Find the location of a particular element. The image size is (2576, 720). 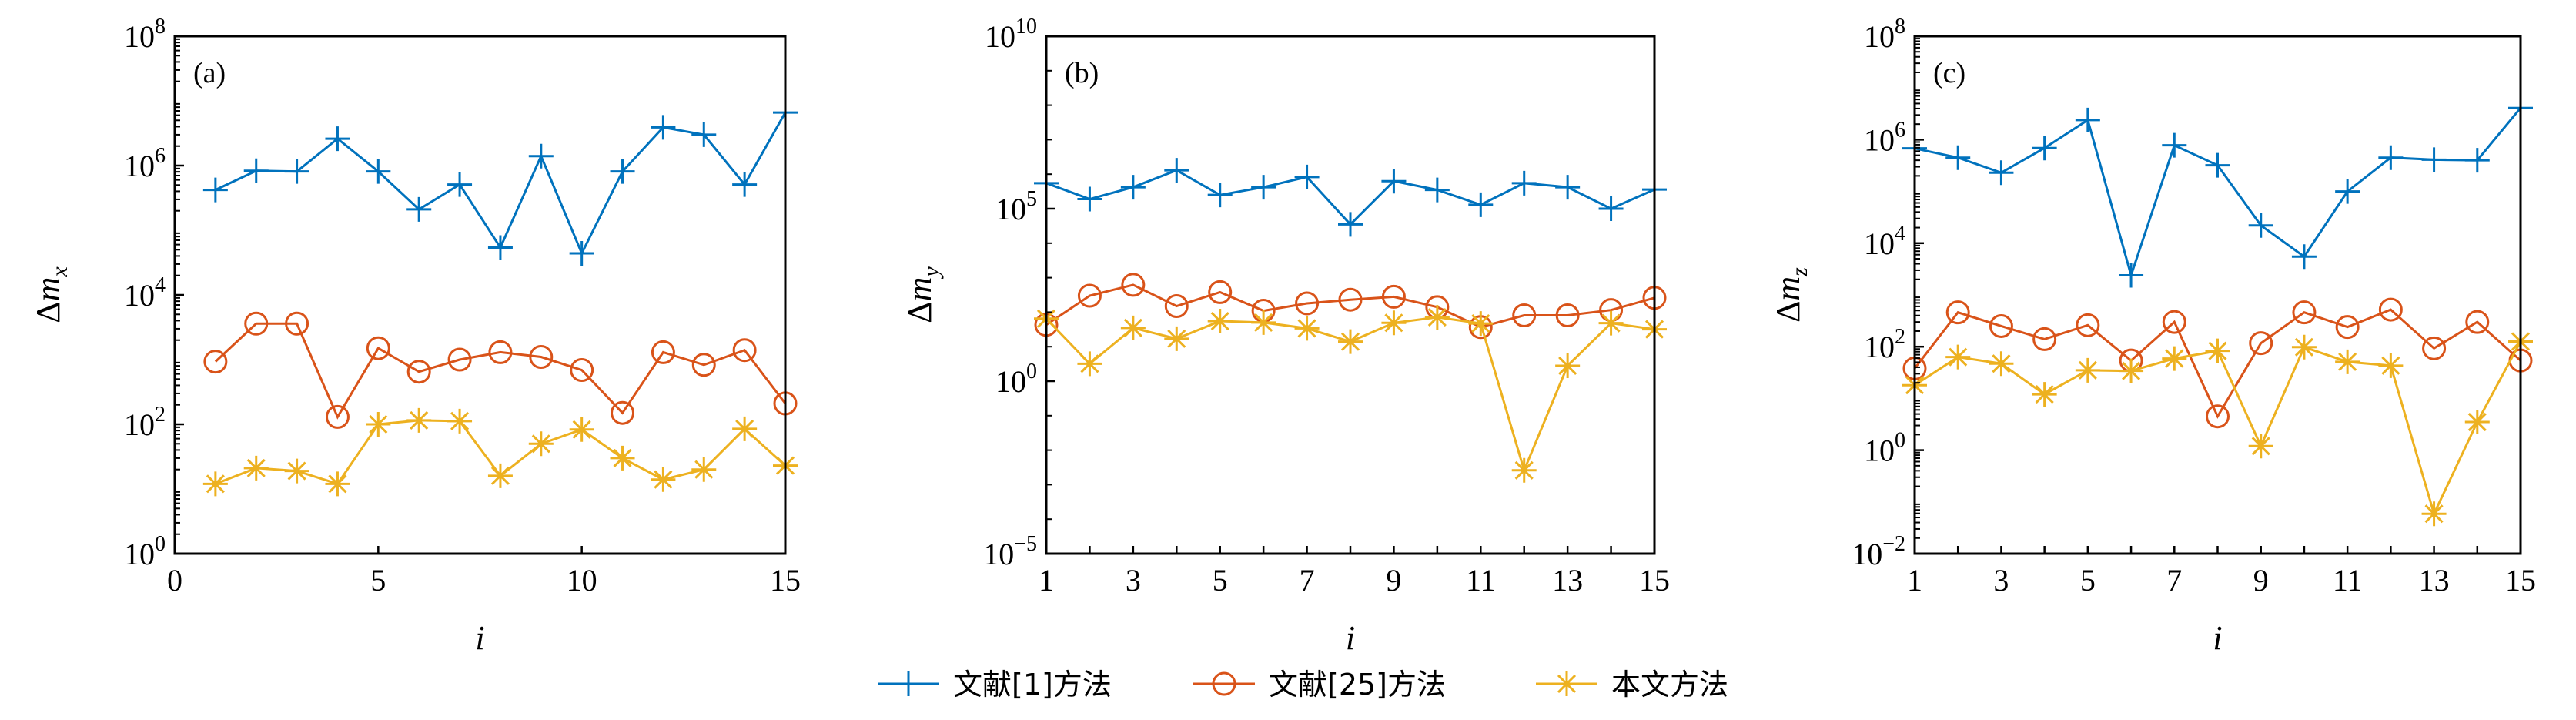

x-tick-label: 0 is located at coordinates (174, 580).